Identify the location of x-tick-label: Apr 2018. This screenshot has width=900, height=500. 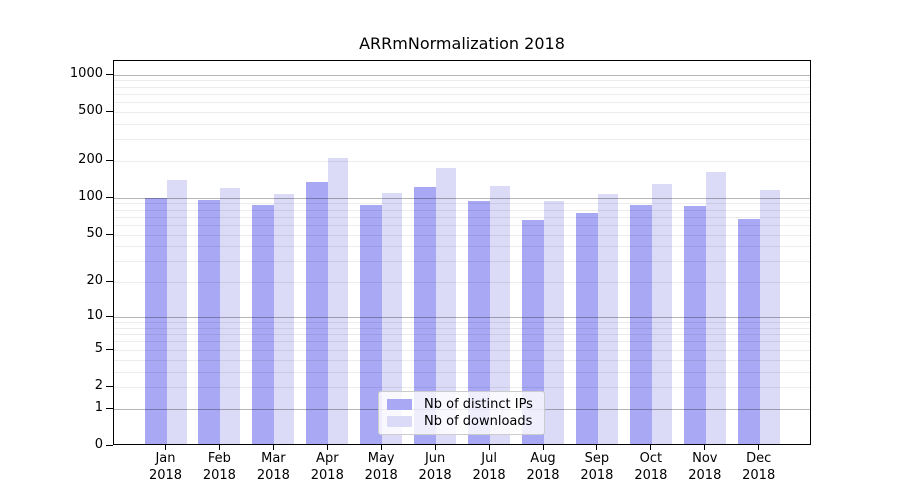
(327, 467).